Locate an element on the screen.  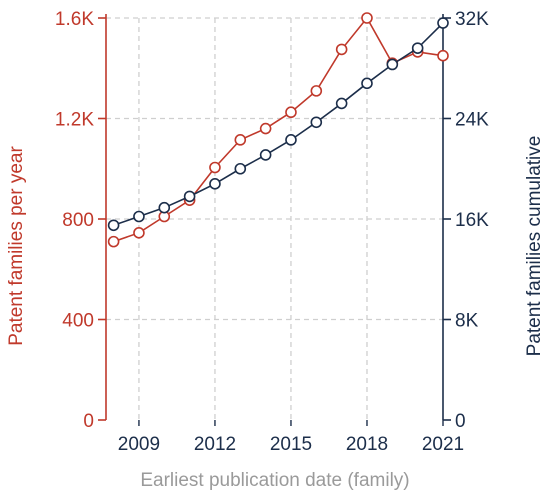
right-tick-label: 24K is located at coordinates (472, 120).